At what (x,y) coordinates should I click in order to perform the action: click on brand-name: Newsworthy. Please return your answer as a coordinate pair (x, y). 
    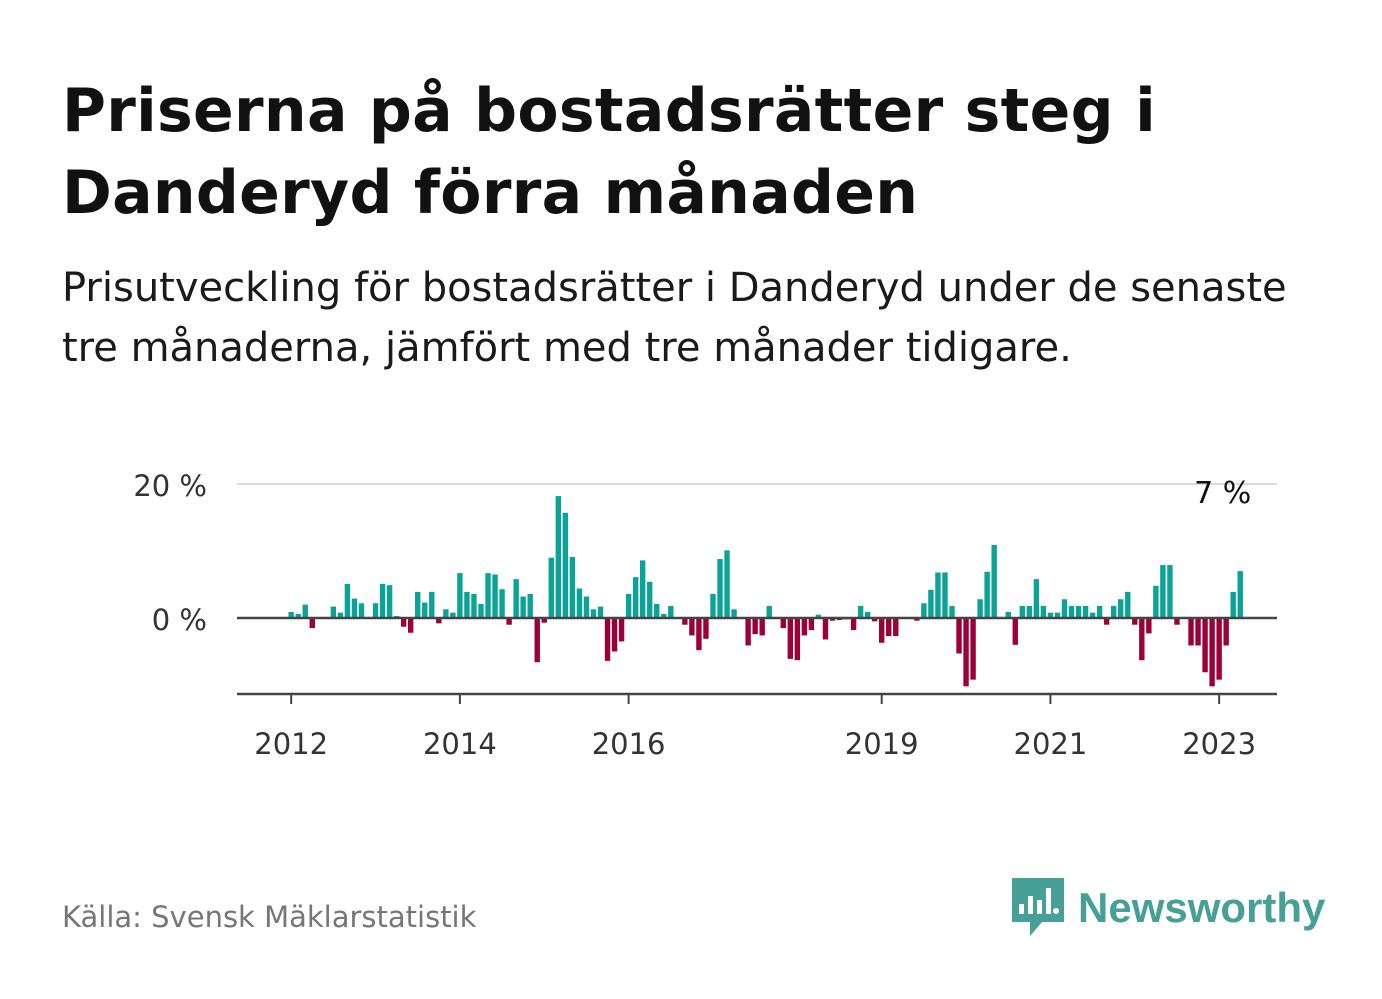
    Looking at the image, I should click on (1202, 907).